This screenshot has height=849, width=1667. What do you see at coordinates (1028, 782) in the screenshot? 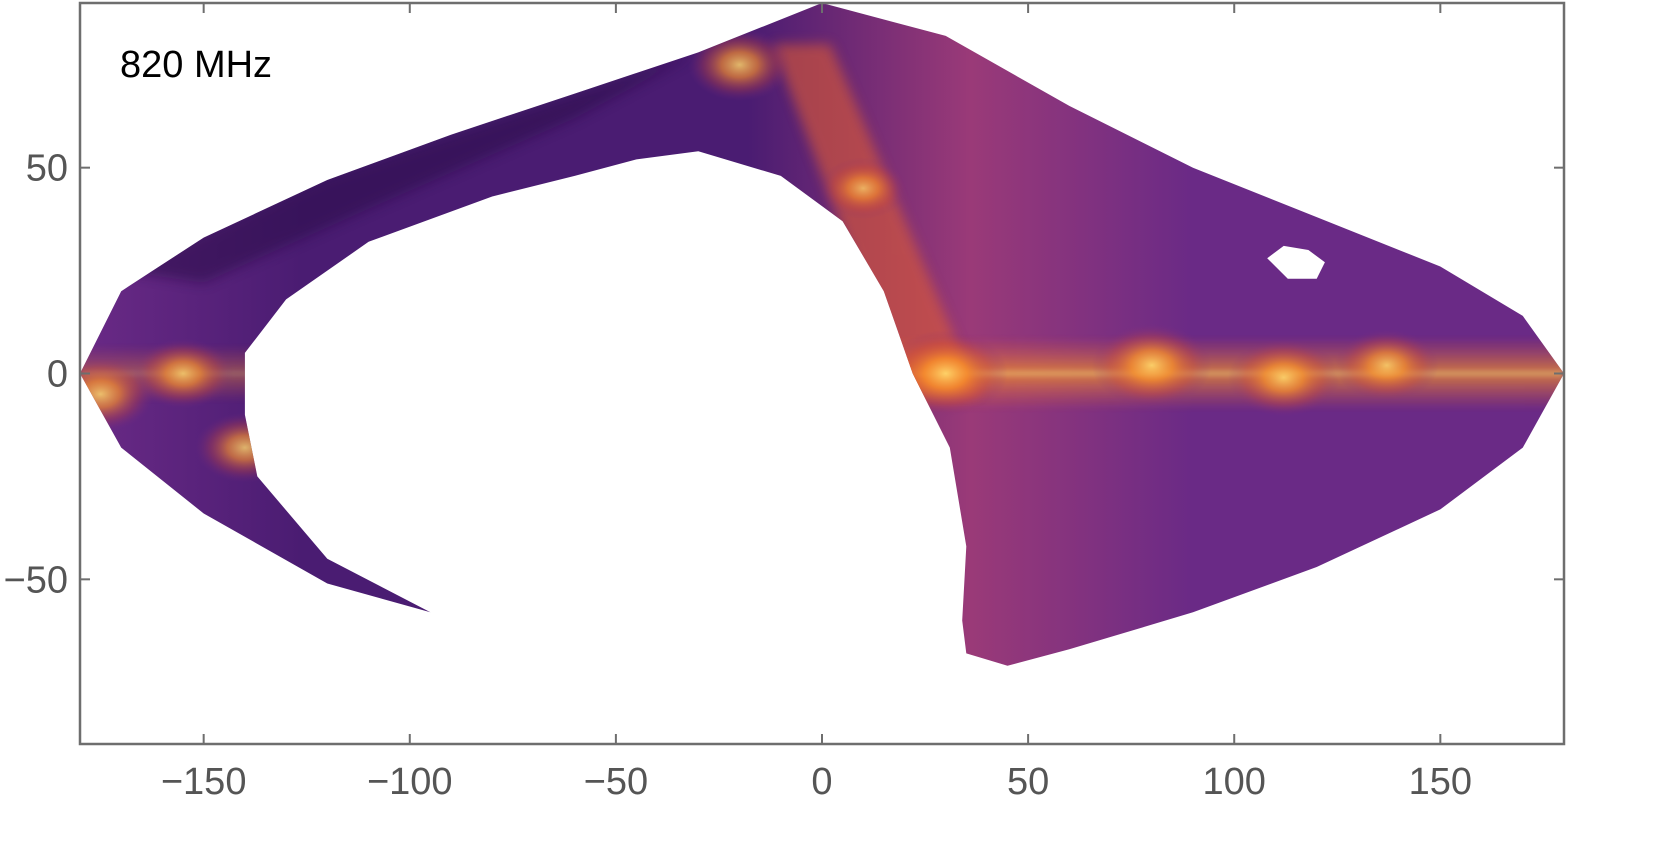
I see `x-tick-label: 50` at bounding box center [1028, 782].